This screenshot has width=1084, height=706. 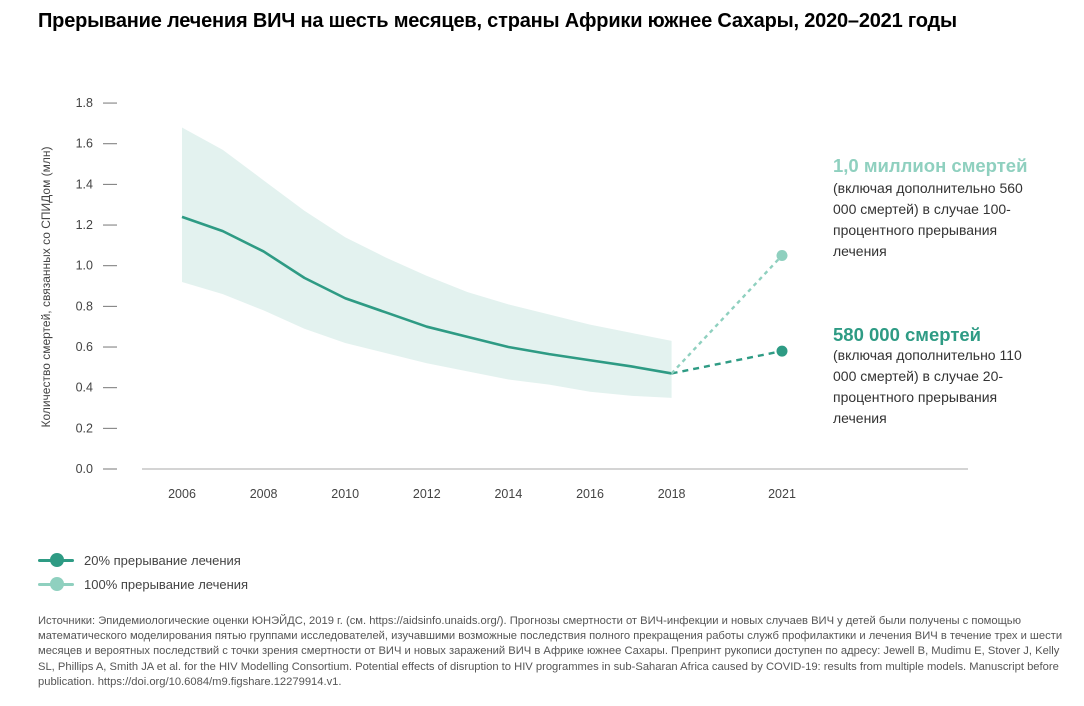 What do you see at coordinates (84, 144) in the screenshot?
I see `y-tick-label: 1.6` at bounding box center [84, 144].